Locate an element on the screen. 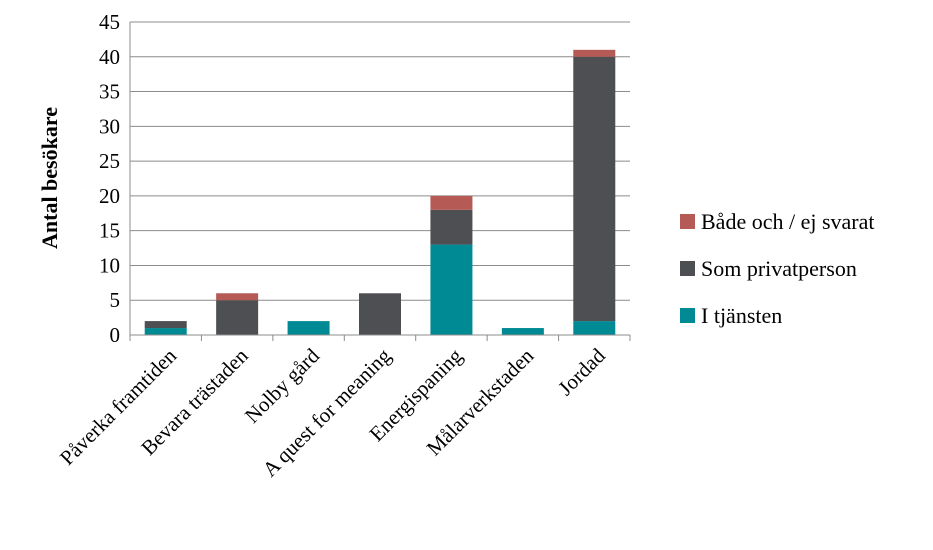 This screenshot has width=933, height=550. y-tick-label: 15 is located at coordinates (109, 231).